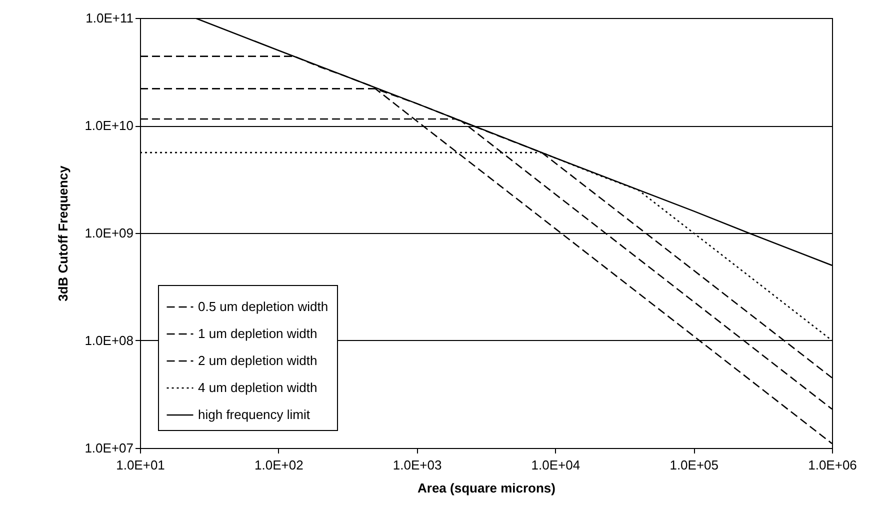  I want to click on x-tick-label: 1.0E+04, so click(555, 465).